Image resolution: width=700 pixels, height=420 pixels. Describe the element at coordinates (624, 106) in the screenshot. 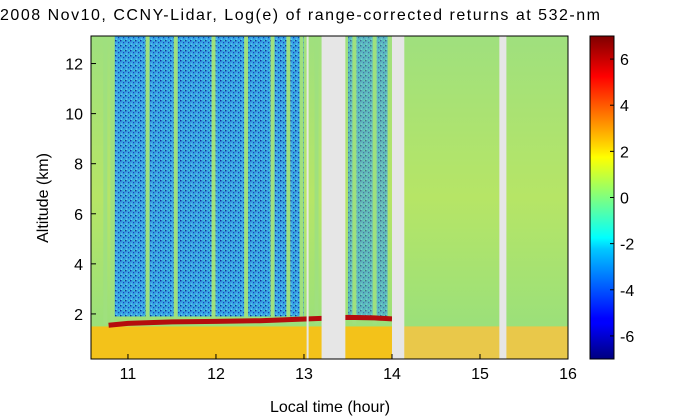

I see `colorbar-tick-label: 4` at that location.